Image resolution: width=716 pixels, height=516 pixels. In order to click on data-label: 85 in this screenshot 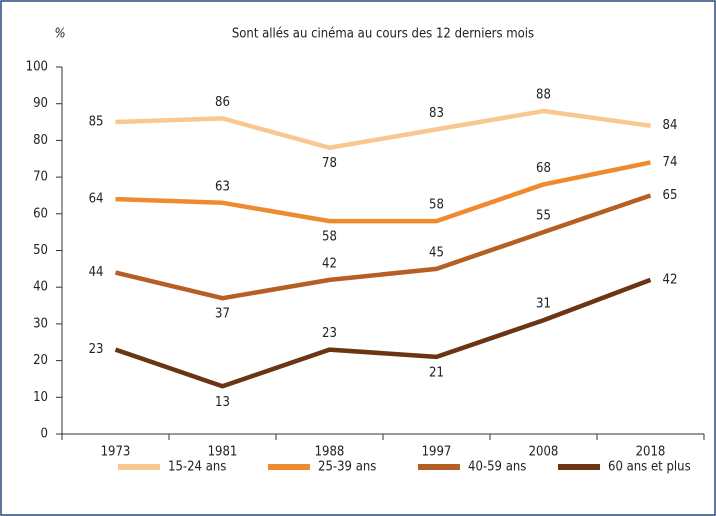, I will do `click(96, 122)`.